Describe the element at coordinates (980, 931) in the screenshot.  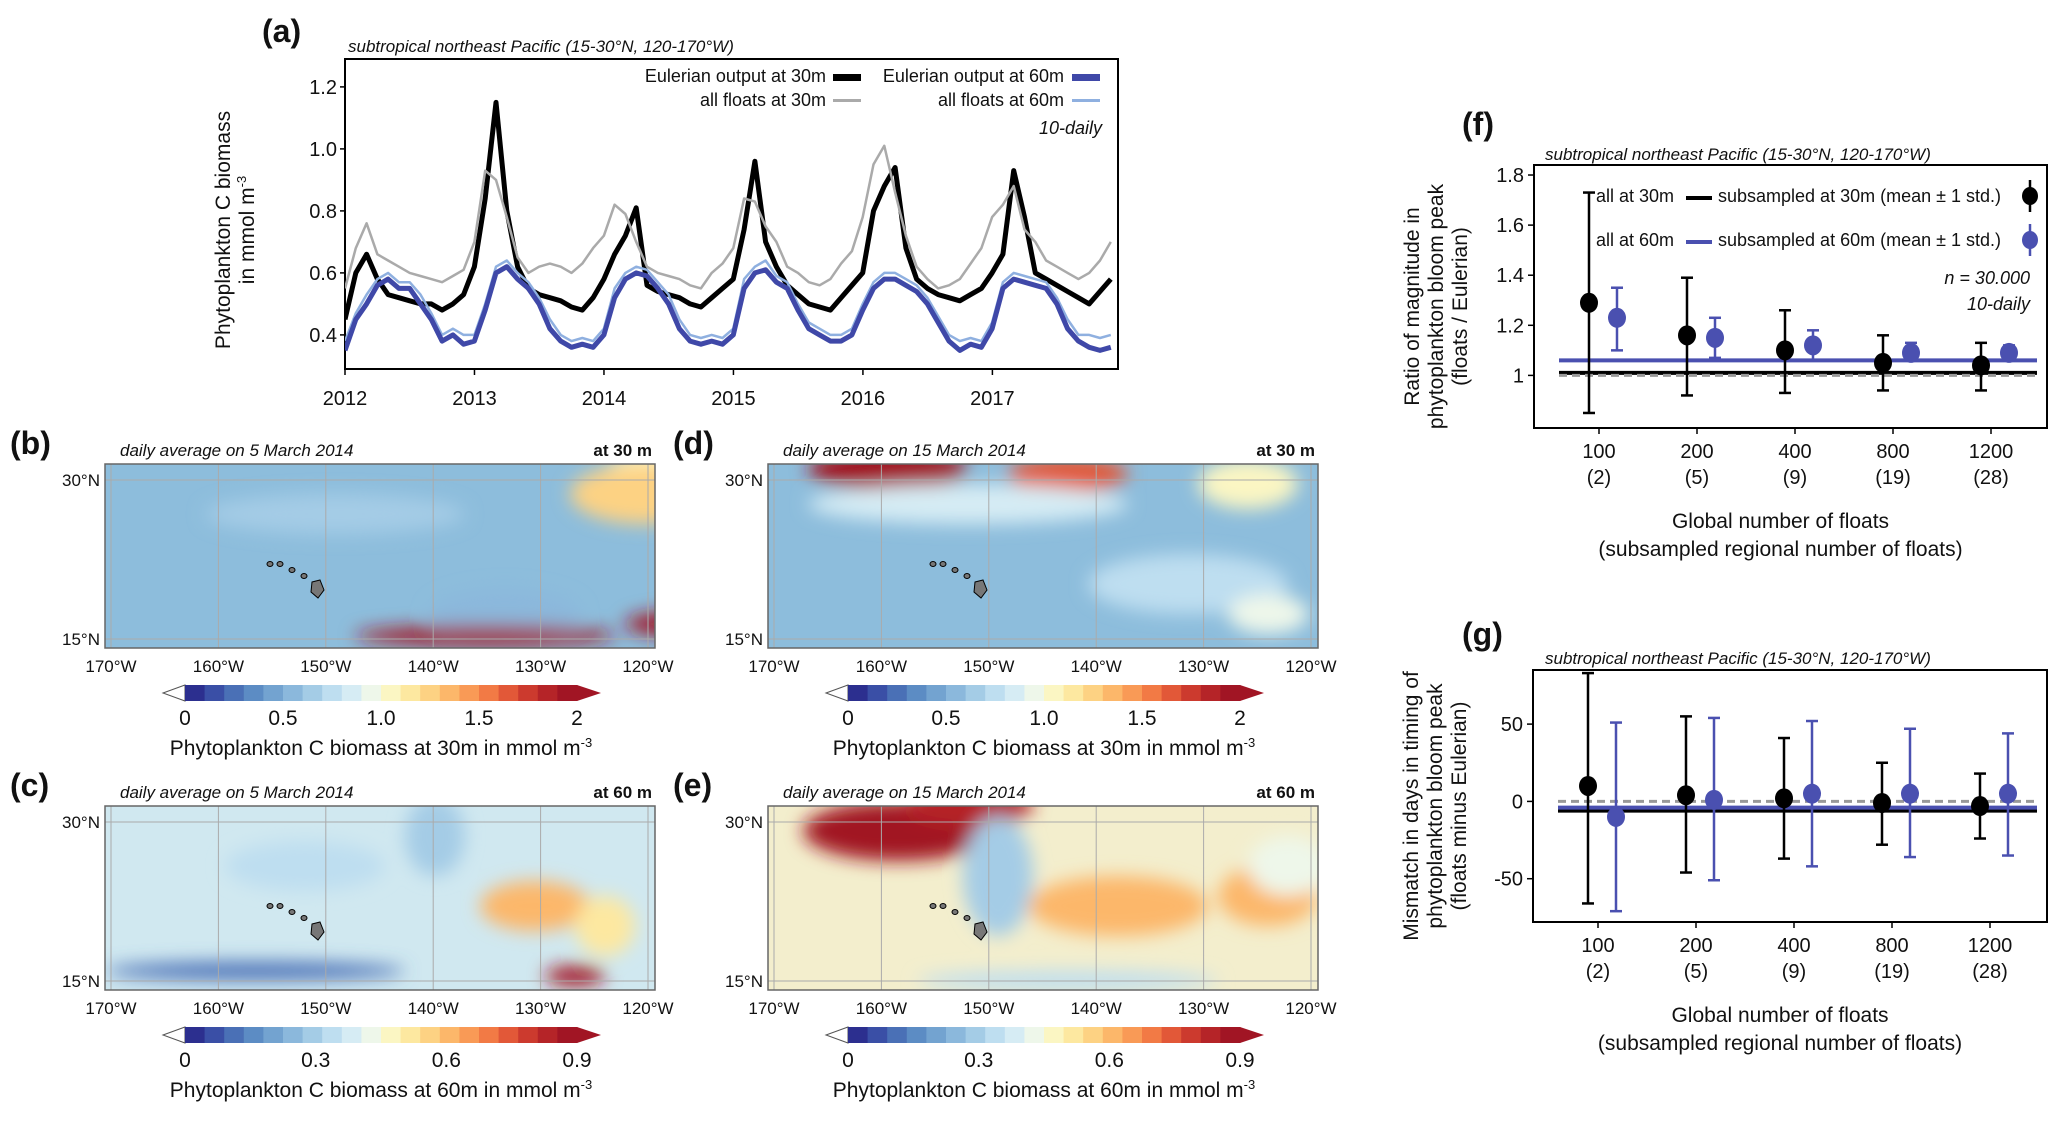
I see `hawaii-big-island` at that location.